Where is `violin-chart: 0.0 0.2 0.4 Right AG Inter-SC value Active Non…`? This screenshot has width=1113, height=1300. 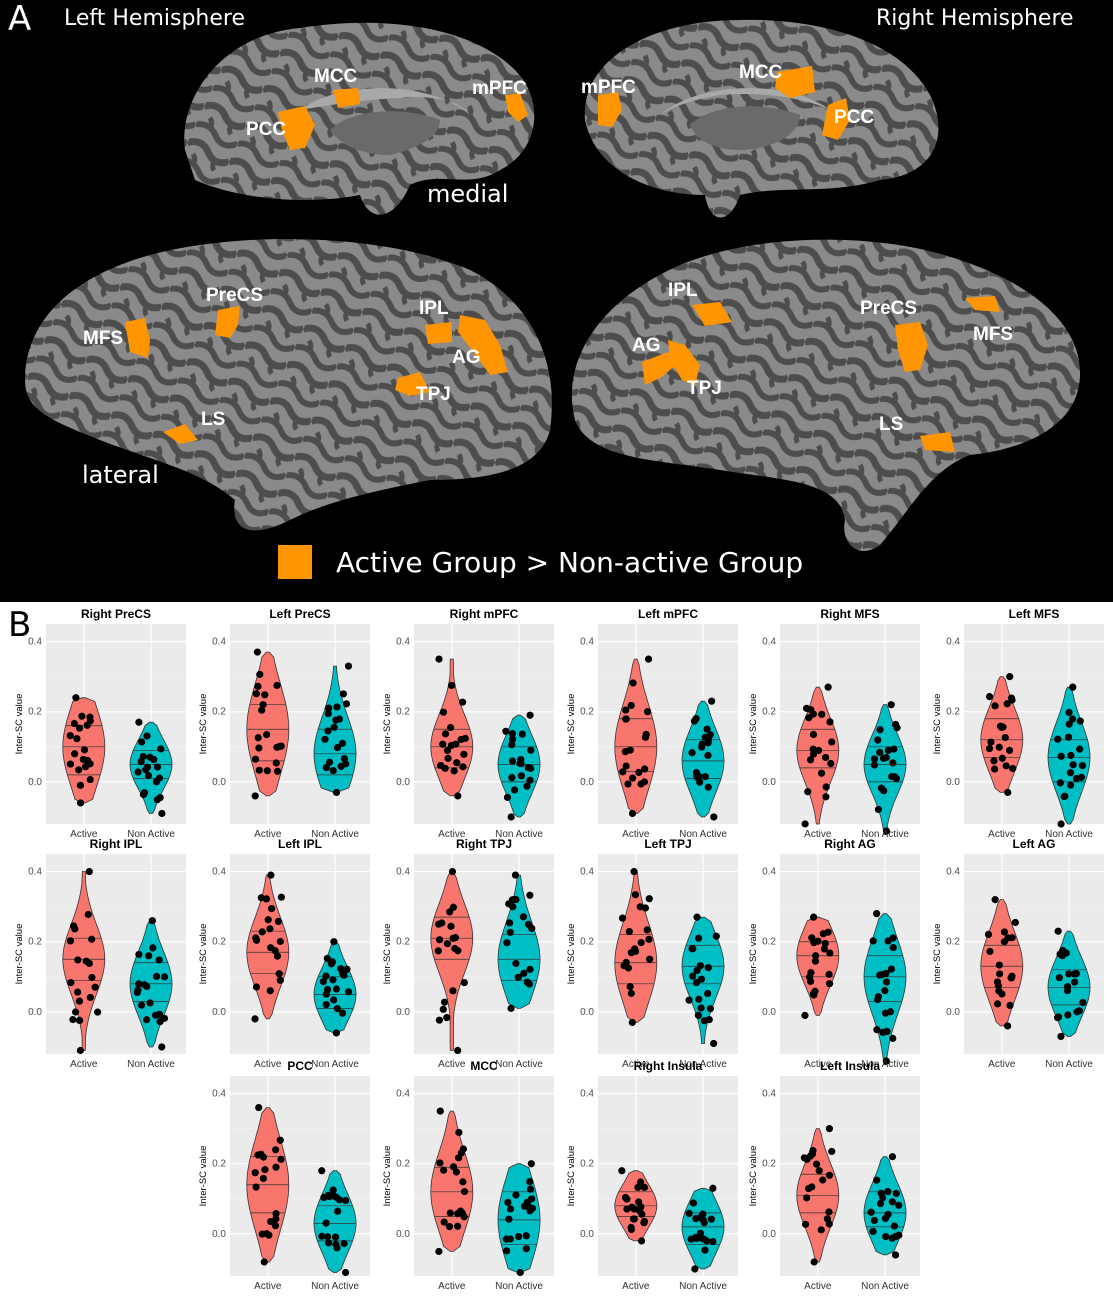
violin-chart: 0.0 0.2 0.4 Right AG Inter-SC value Active Non… is located at coordinates (834, 953).